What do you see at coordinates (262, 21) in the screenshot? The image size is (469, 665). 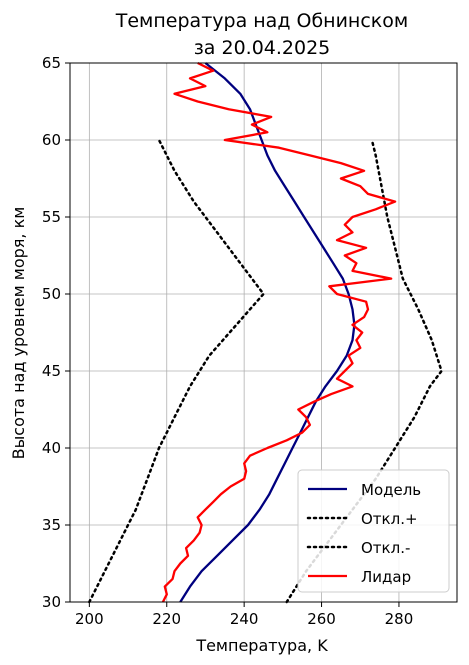 I see `chart-title-line1: Температура над Обнинском` at bounding box center [262, 21].